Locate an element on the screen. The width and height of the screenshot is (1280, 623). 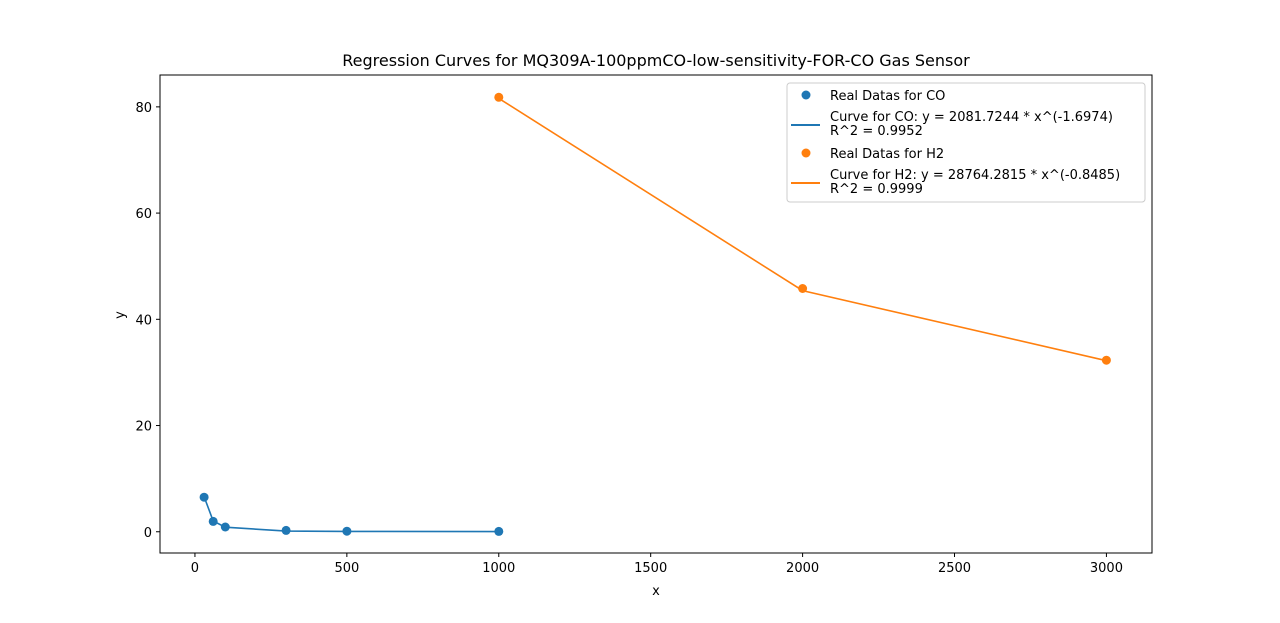
y-tick-label: 40 is located at coordinates (143, 320).